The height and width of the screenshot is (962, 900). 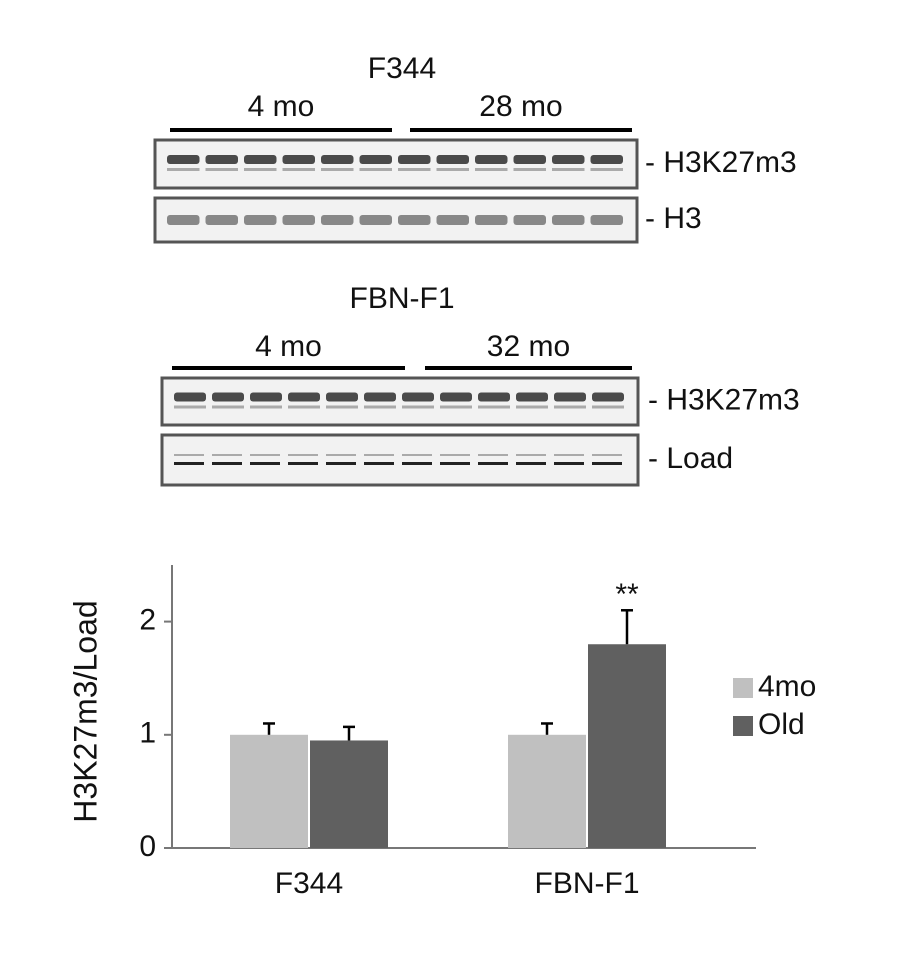 I want to click on legend-swatch, so click(x=743, y=688).